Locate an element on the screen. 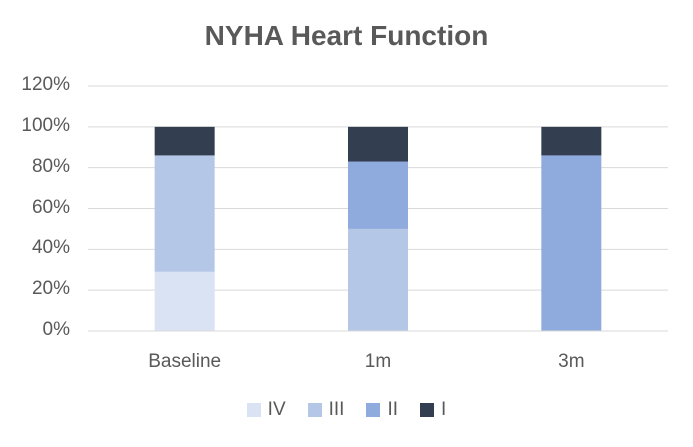 The width and height of the screenshot is (693, 447). y-tick-label: 20% is located at coordinates (50, 289).